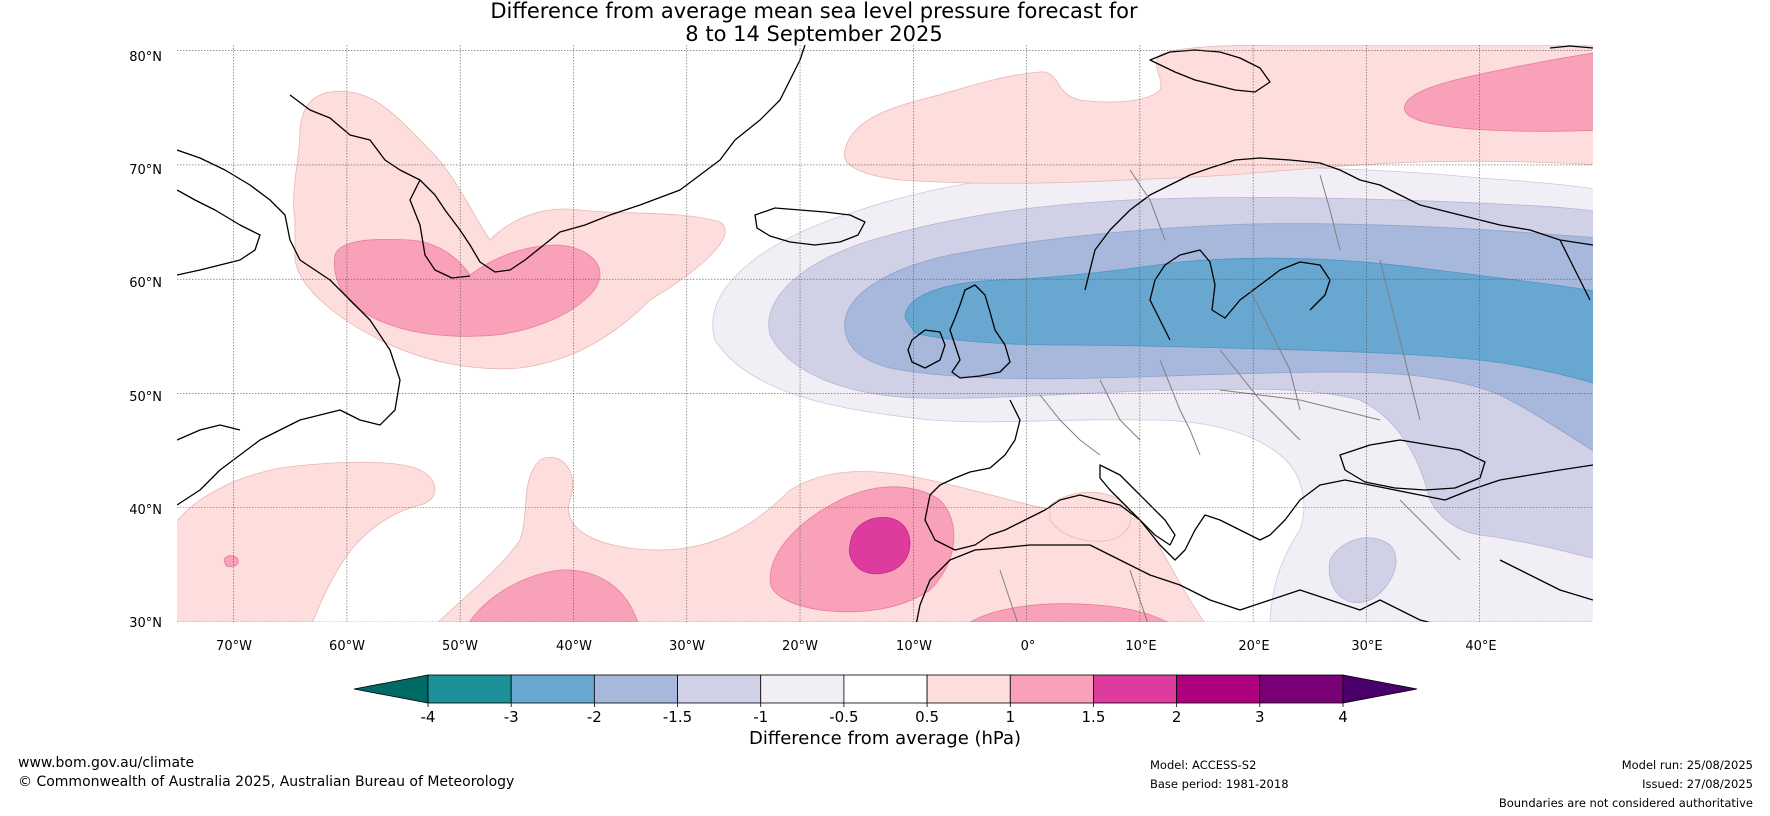  I want to click on lon-label-40w: 40°W, so click(574, 646).